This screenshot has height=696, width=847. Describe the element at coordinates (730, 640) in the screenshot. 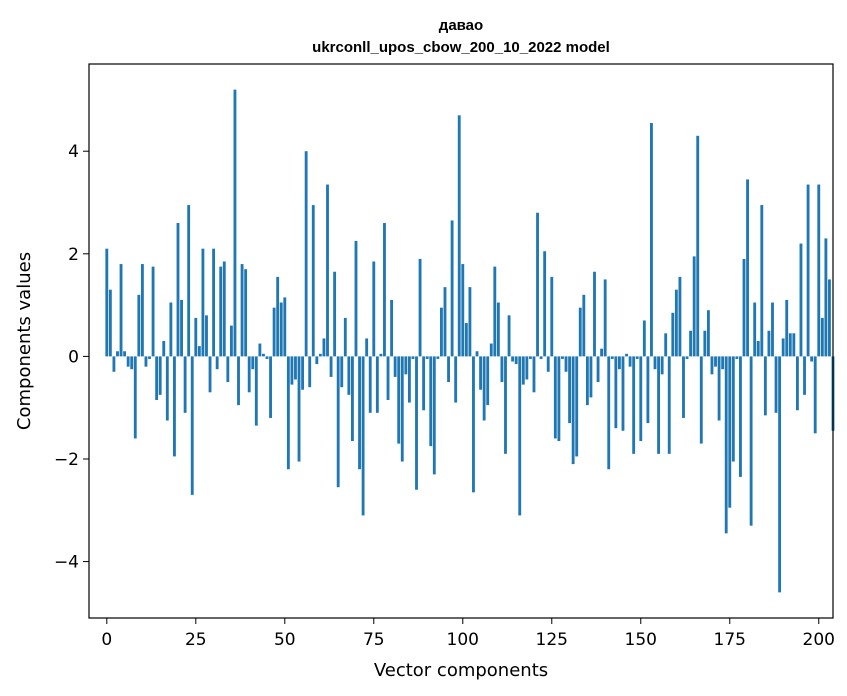

I see `x-tick-label: 175` at that location.